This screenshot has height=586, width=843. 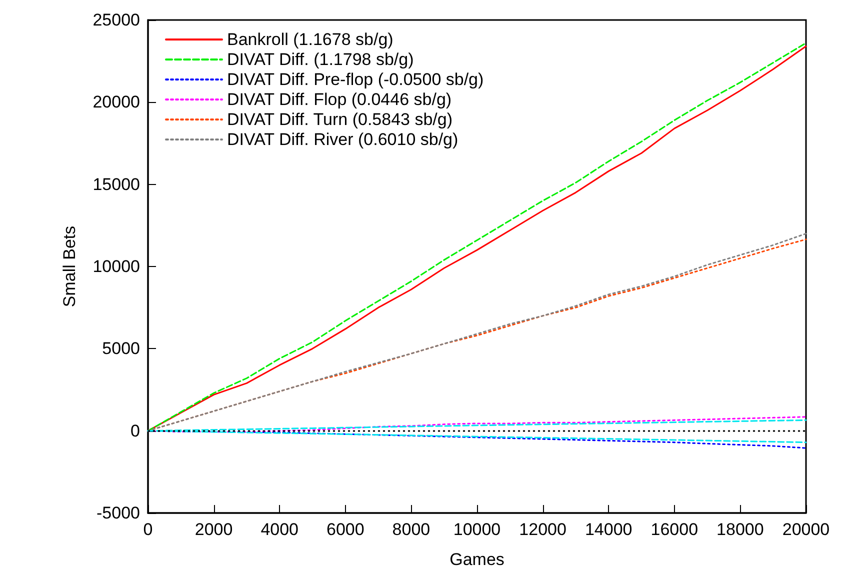 I want to click on x-tick-label: 2000, so click(x=213, y=529).